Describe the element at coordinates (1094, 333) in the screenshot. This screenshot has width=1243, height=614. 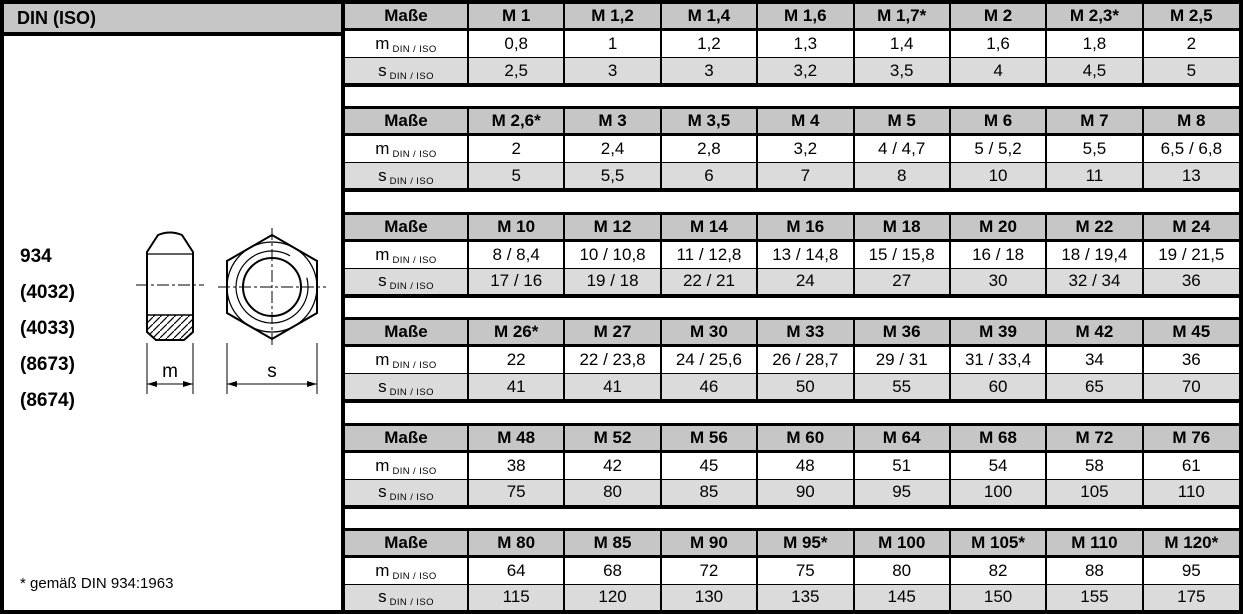
I see `size-header: M 42` at that location.